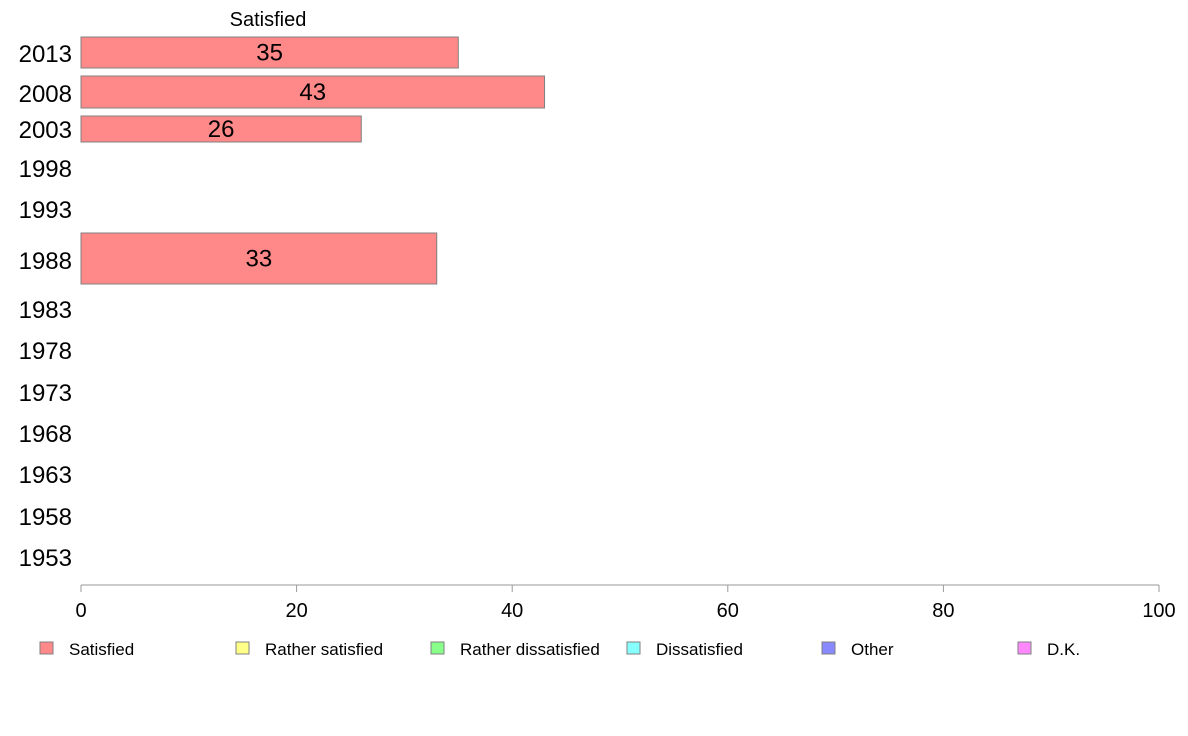 The image size is (1188, 736). What do you see at coordinates (45, 517) in the screenshot?
I see `y-tick-label-1958: 1958` at bounding box center [45, 517].